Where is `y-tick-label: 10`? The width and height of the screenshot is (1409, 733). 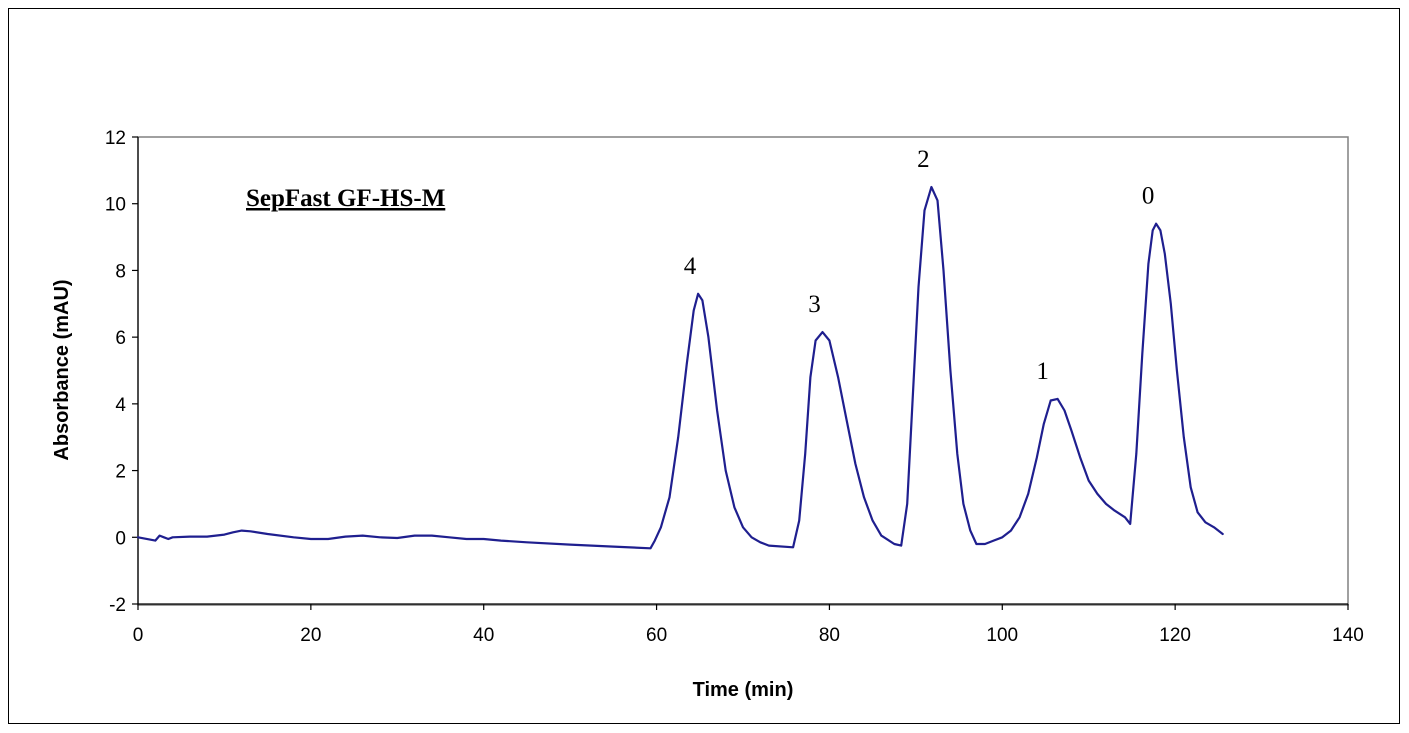
y-tick-label: 10 is located at coordinates (115, 205).